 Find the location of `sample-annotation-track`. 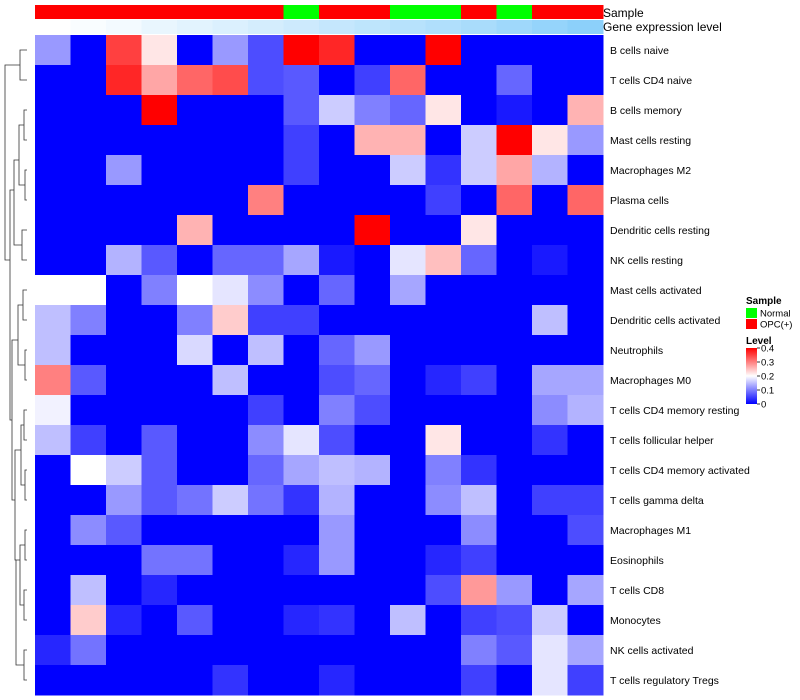

sample-annotation-track is located at coordinates (319, 12).